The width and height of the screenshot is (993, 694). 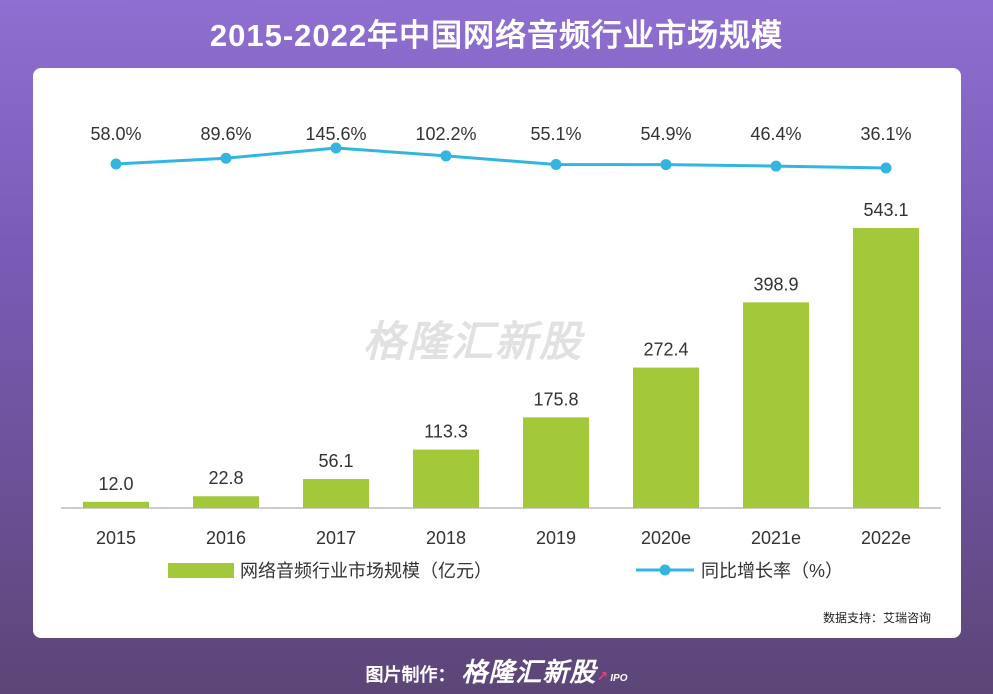 What do you see at coordinates (225, 134) in the screenshot?
I see `growth-rate-label: 89.6%` at bounding box center [225, 134].